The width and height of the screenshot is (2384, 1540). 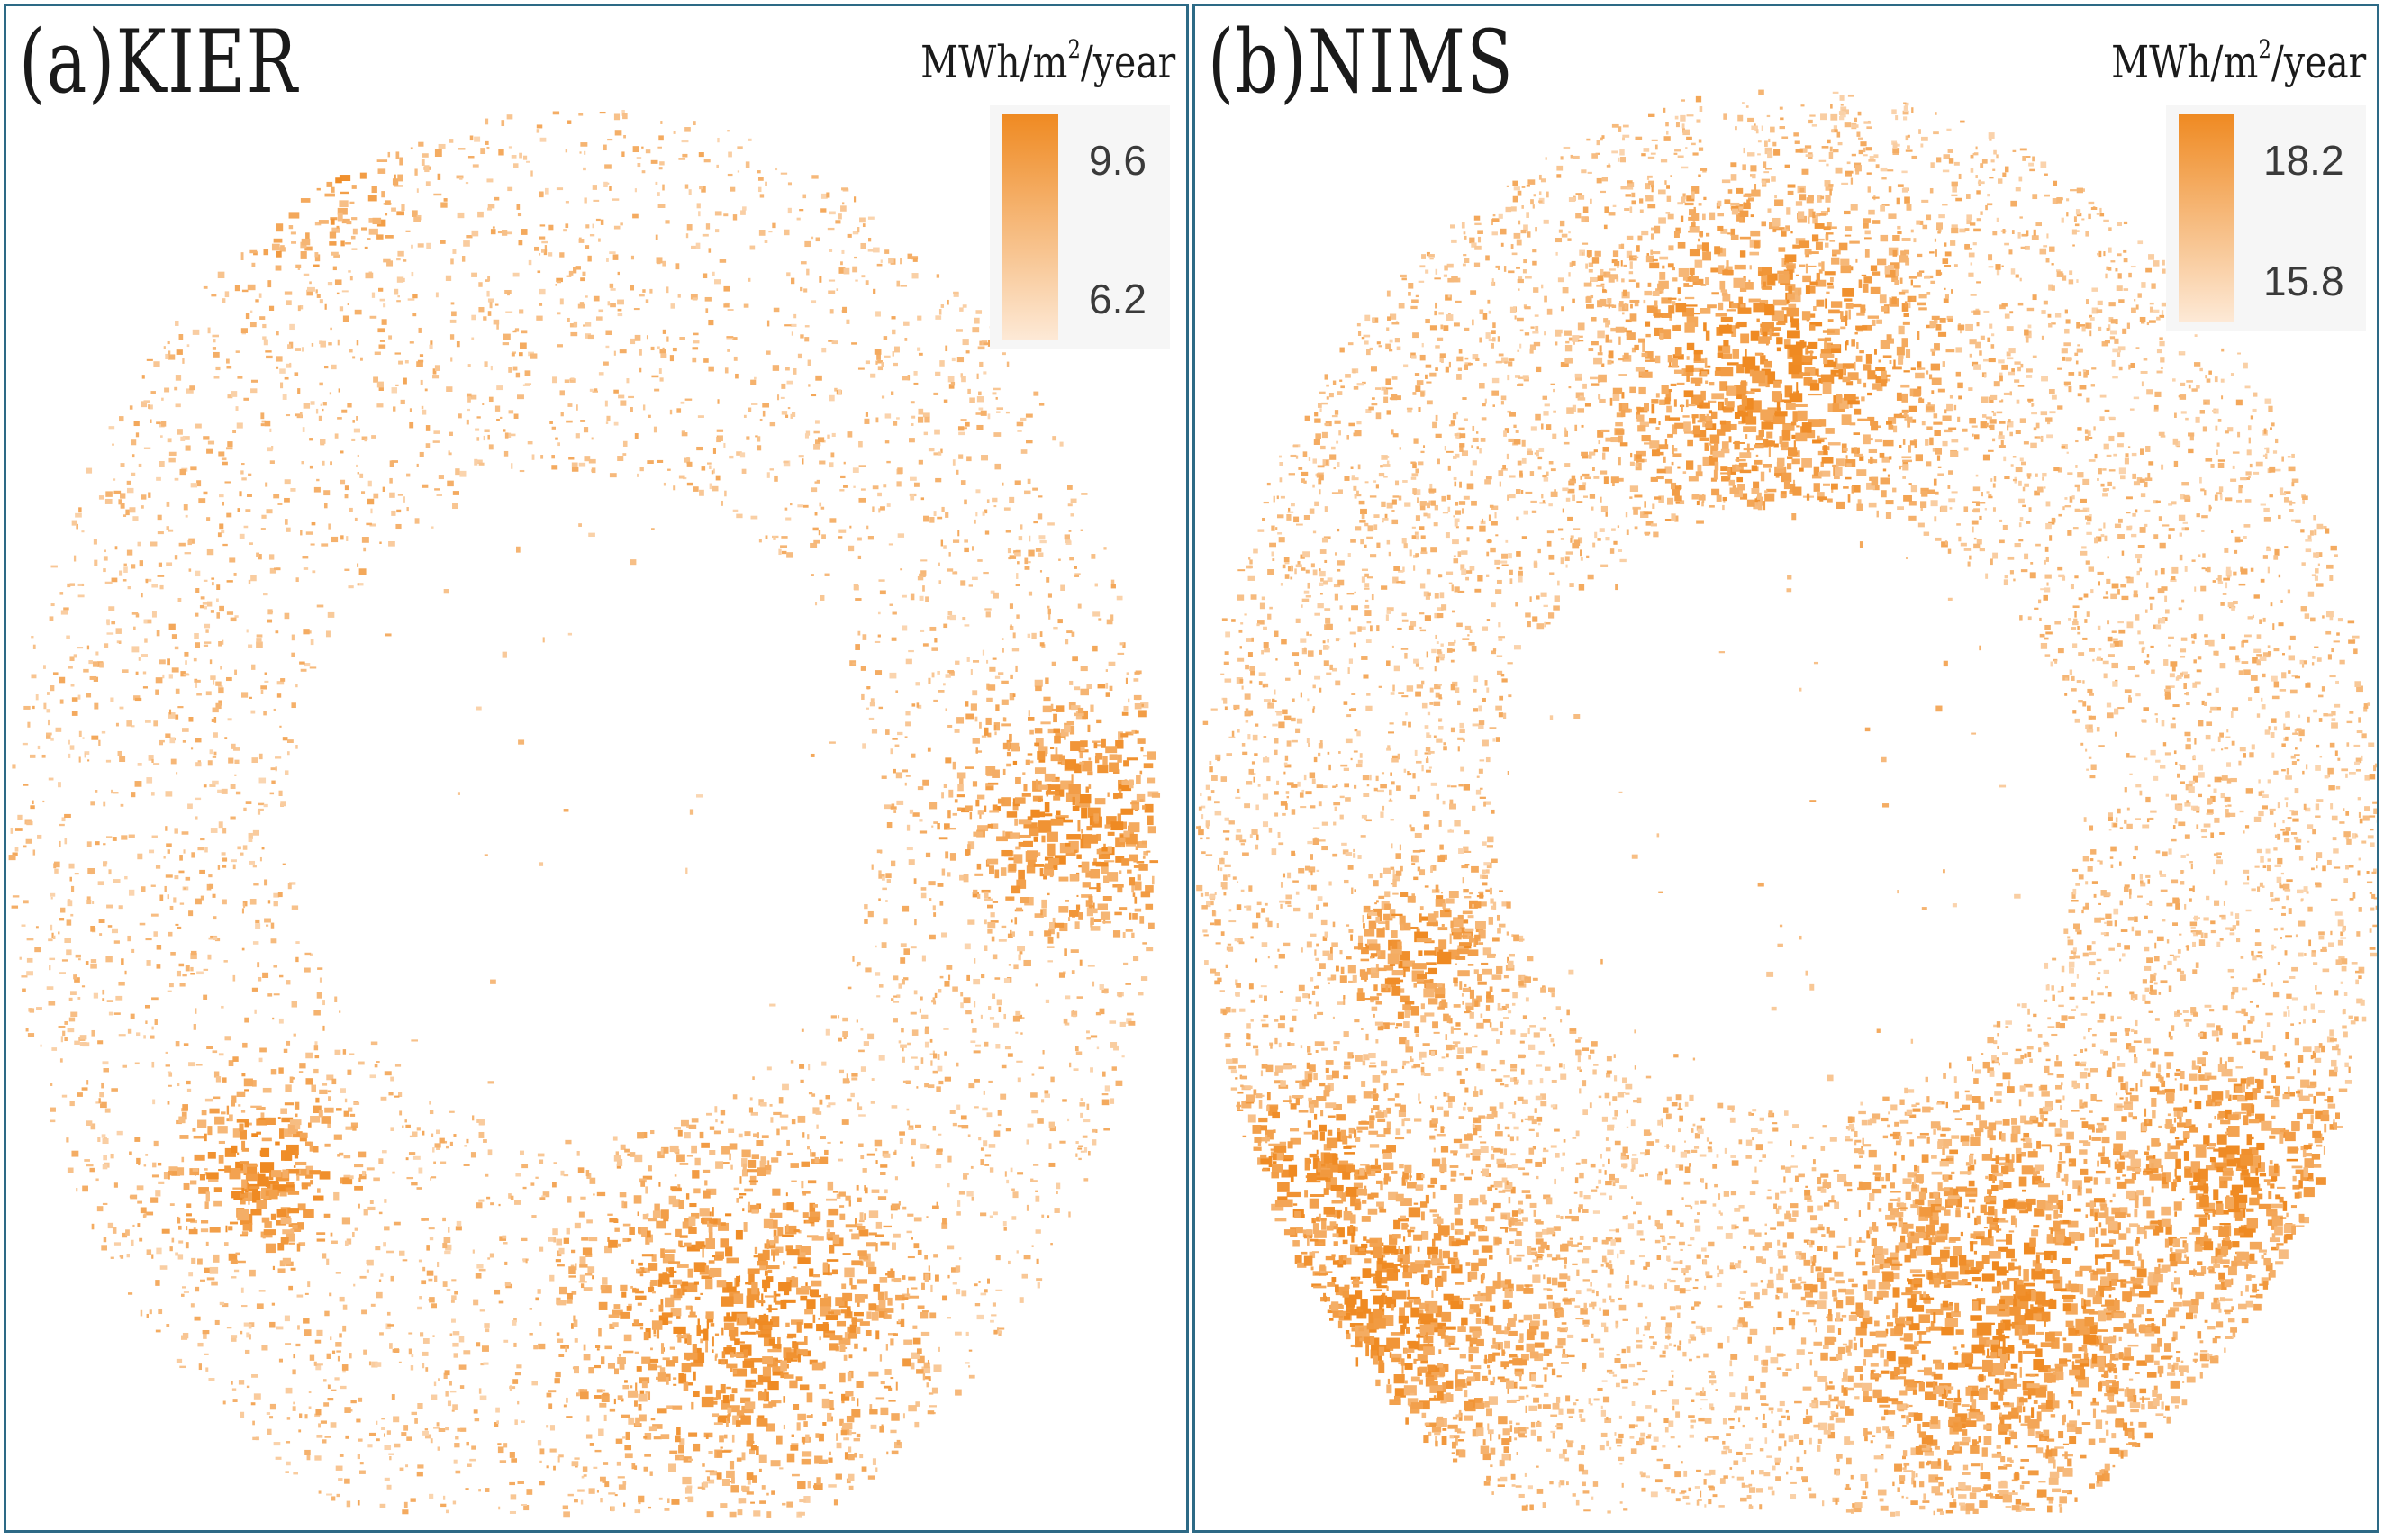 What do you see at coordinates (1361, 62) in the screenshot?
I see `panel-title: (b)NIMS` at bounding box center [1361, 62].